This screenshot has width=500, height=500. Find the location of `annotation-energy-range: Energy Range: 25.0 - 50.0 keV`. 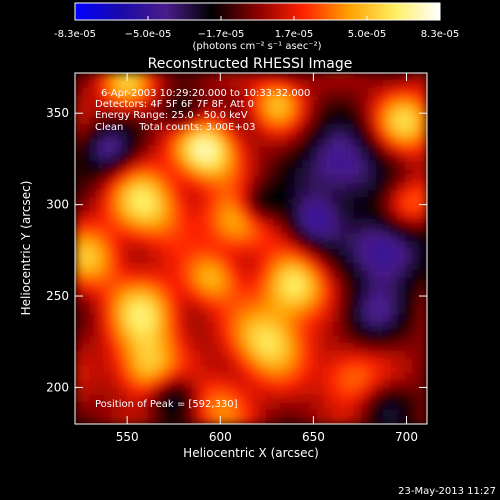

annotation-energy-range: Energy Range: 25.0 - 50.0 keV is located at coordinates (171, 115).